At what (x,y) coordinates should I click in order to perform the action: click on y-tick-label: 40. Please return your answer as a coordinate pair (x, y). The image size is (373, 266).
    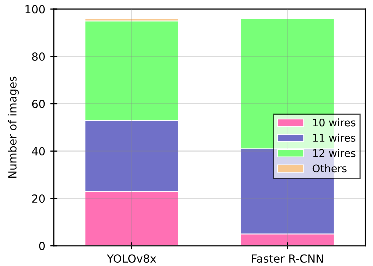
    Looking at the image, I should click on (39, 151).